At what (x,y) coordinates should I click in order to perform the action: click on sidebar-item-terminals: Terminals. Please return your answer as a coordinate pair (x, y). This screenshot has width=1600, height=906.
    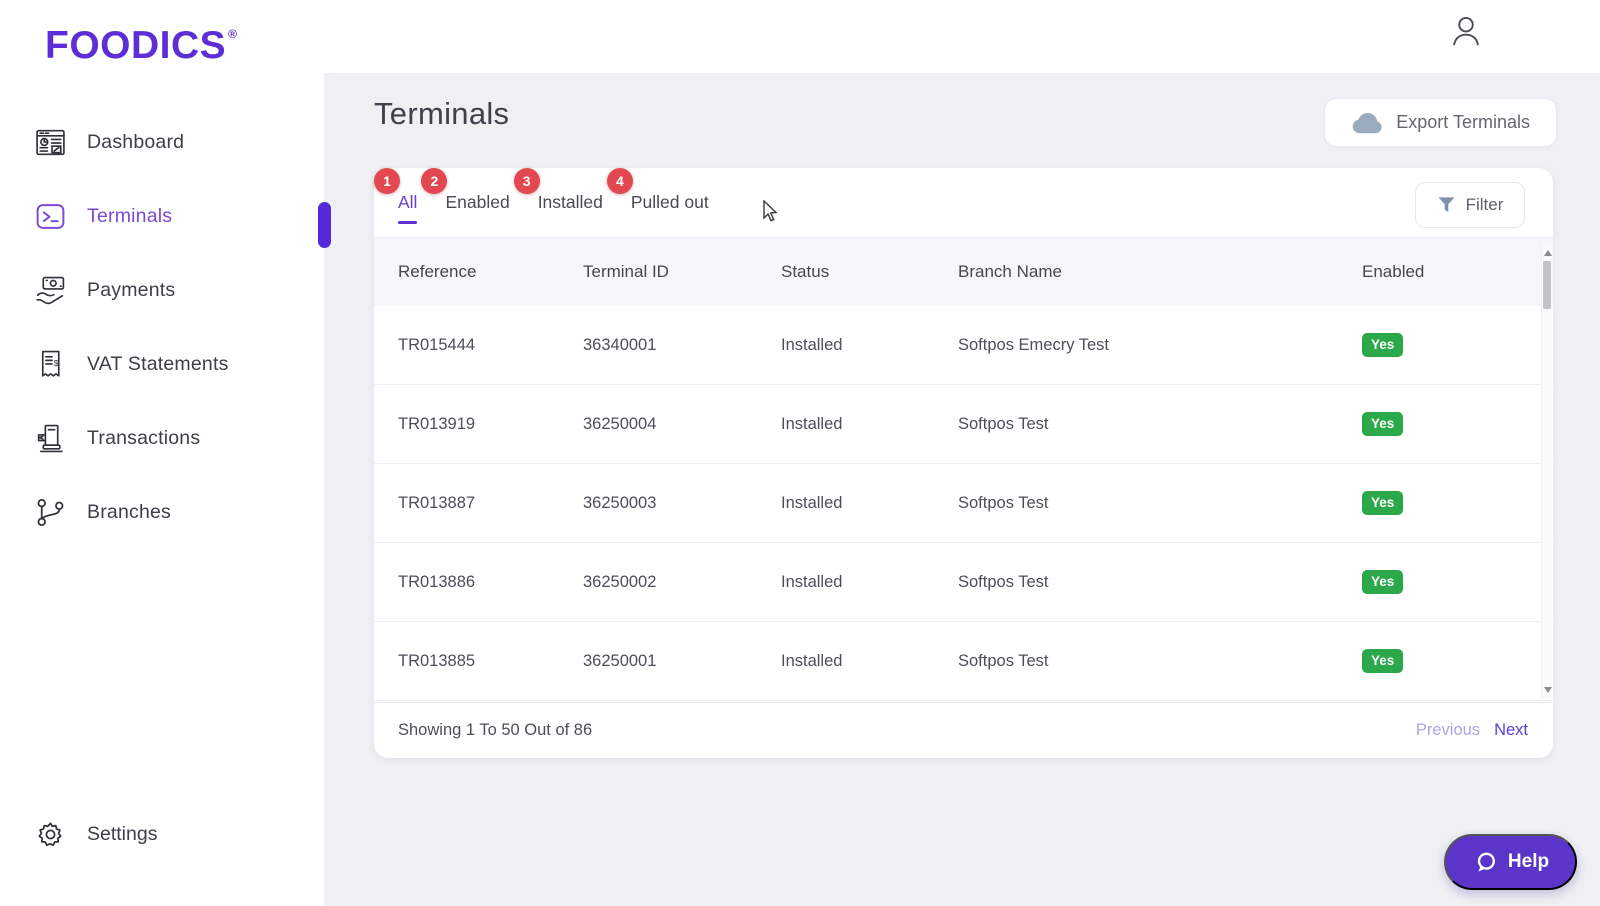
    Looking at the image, I should click on (162, 216).